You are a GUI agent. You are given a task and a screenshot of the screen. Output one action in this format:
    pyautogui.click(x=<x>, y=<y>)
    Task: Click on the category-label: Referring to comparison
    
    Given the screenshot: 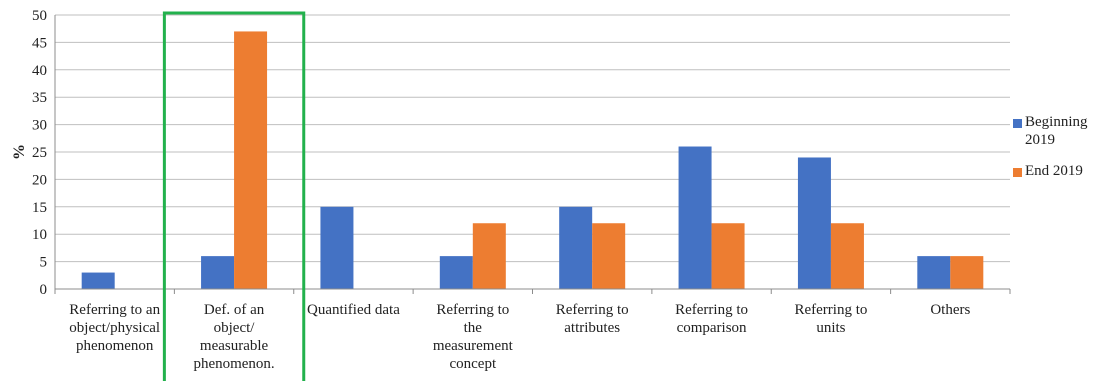 What is the action you would take?
    pyautogui.click(x=711, y=319)
    